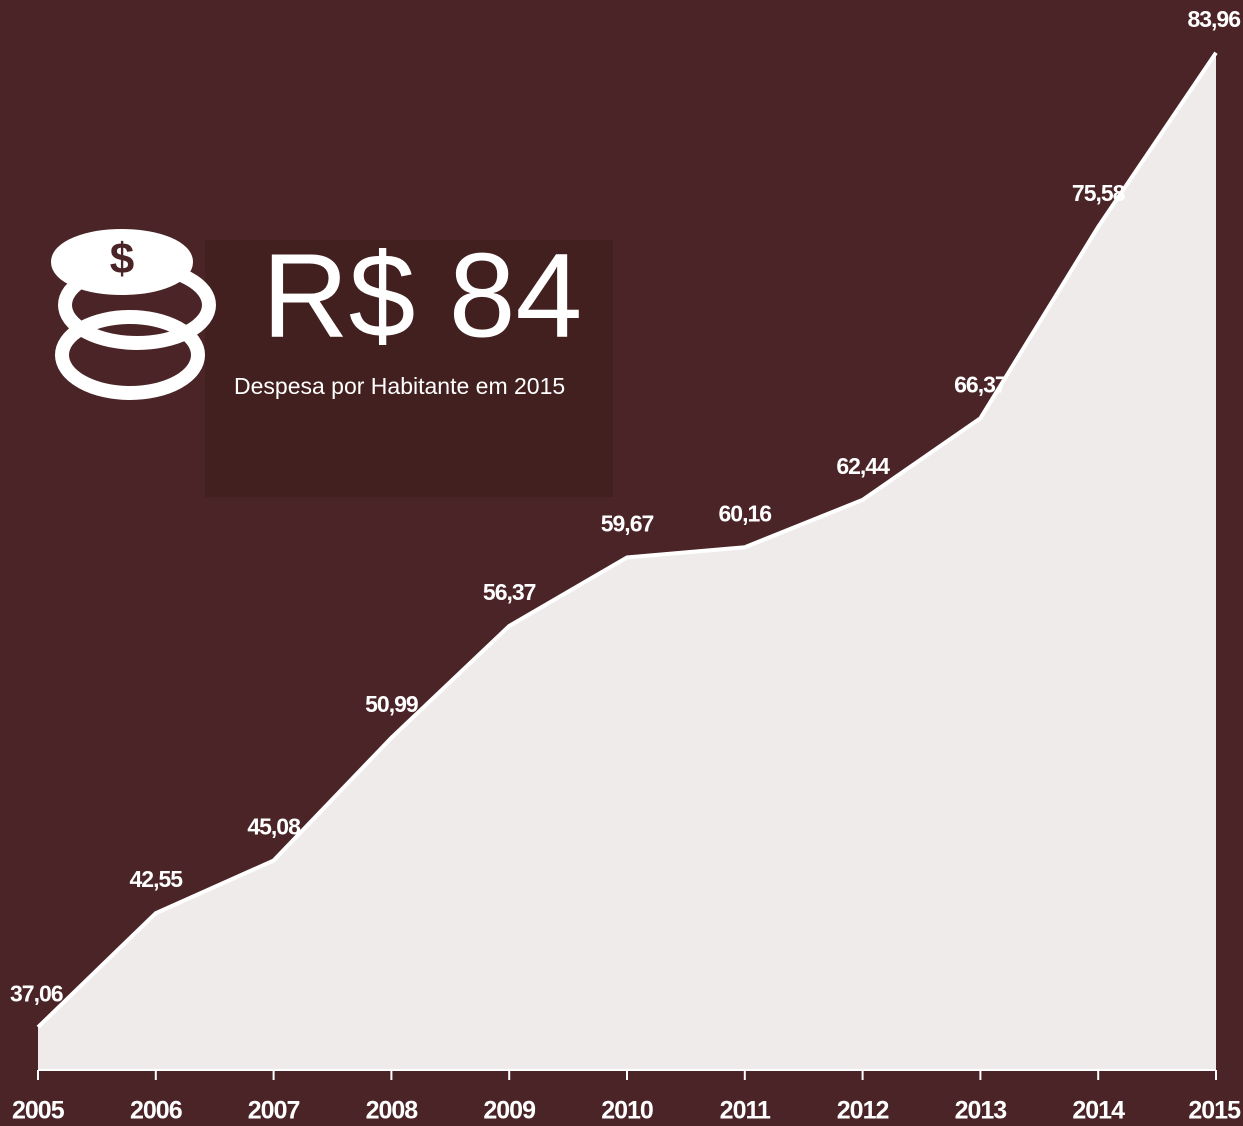  Describe the element at coordinates (391, 704) in the screenshot. I see `value-label: 50,99` at that location.